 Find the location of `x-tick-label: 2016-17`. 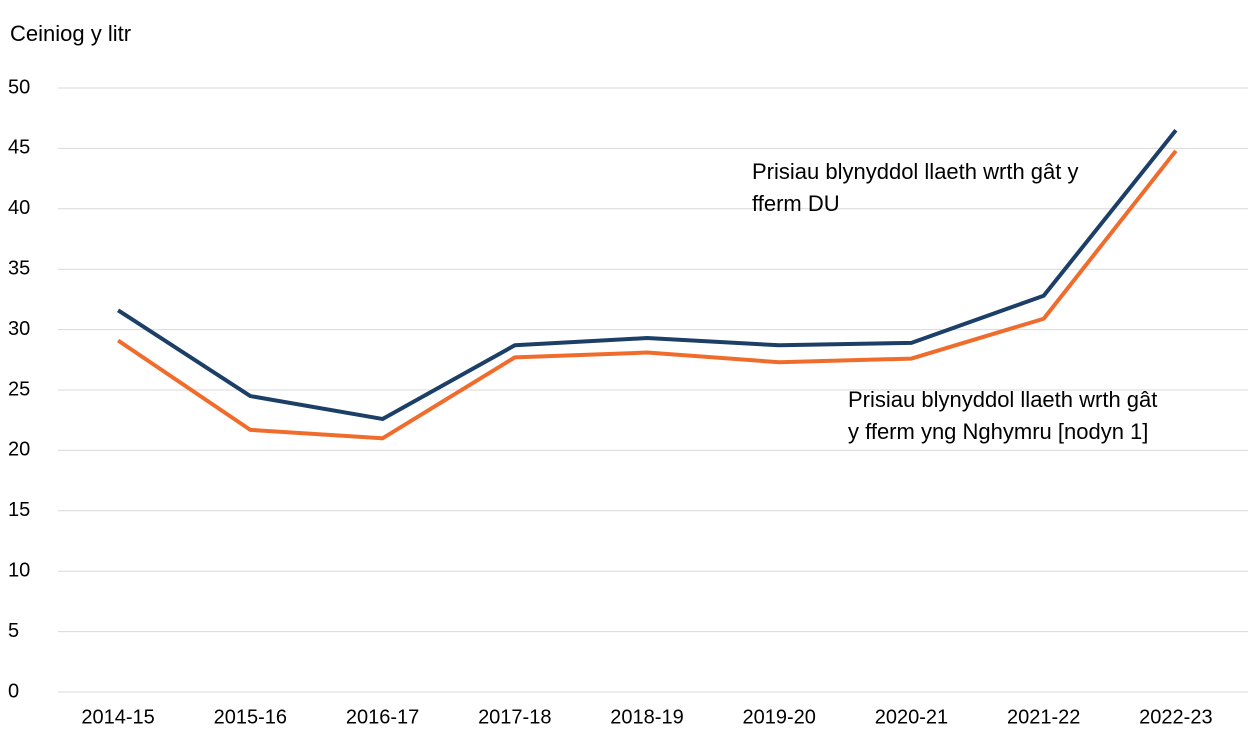

x-tick-label: 2016-17 is located at coordinates (382, 717).